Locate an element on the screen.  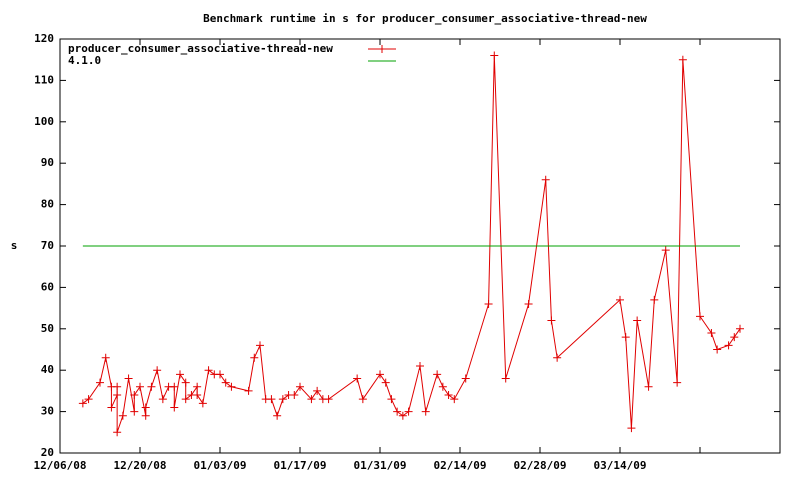
y-tick-label: 30 is located at coordinates (47, 411).